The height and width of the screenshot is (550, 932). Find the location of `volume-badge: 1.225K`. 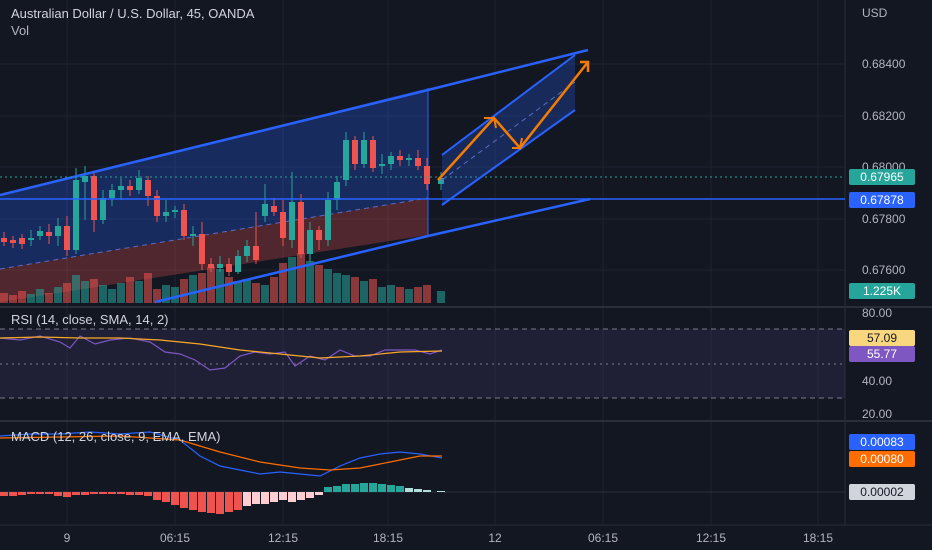

volume-badge: 1.225K is located at coordinates (882, 291).